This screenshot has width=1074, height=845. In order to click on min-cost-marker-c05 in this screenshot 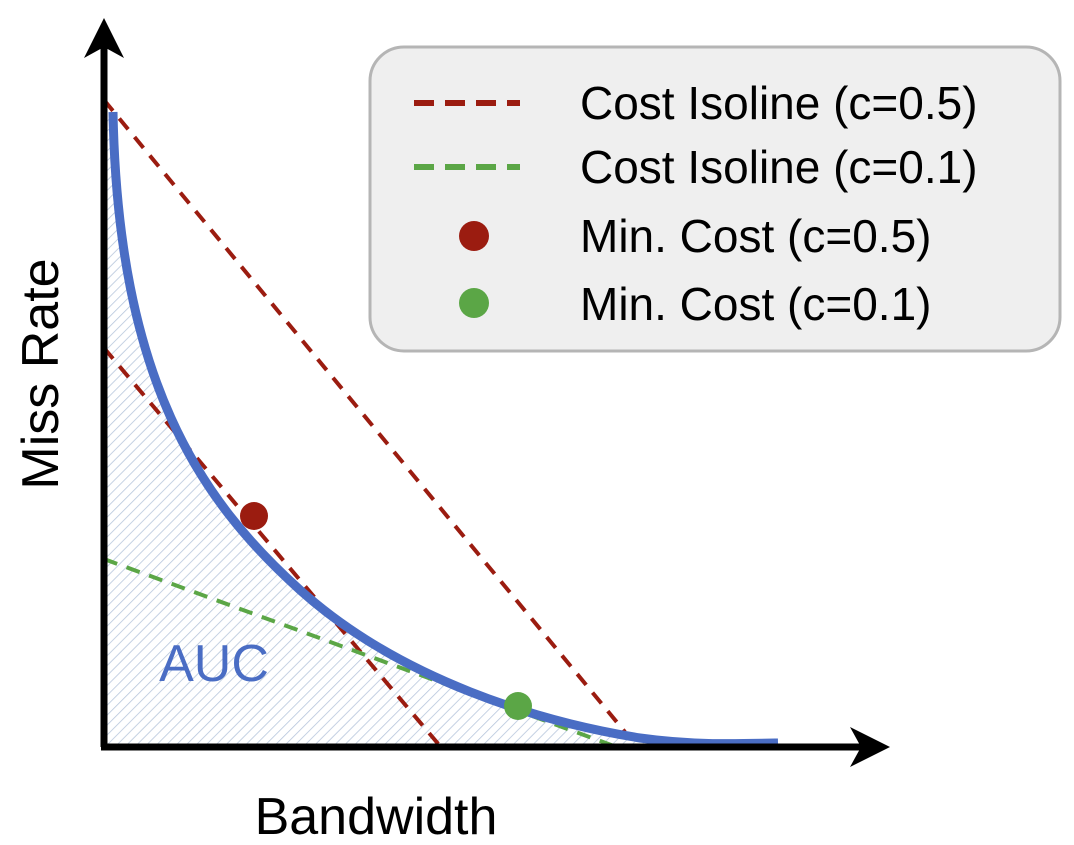, I will do `click(254, 516)`.